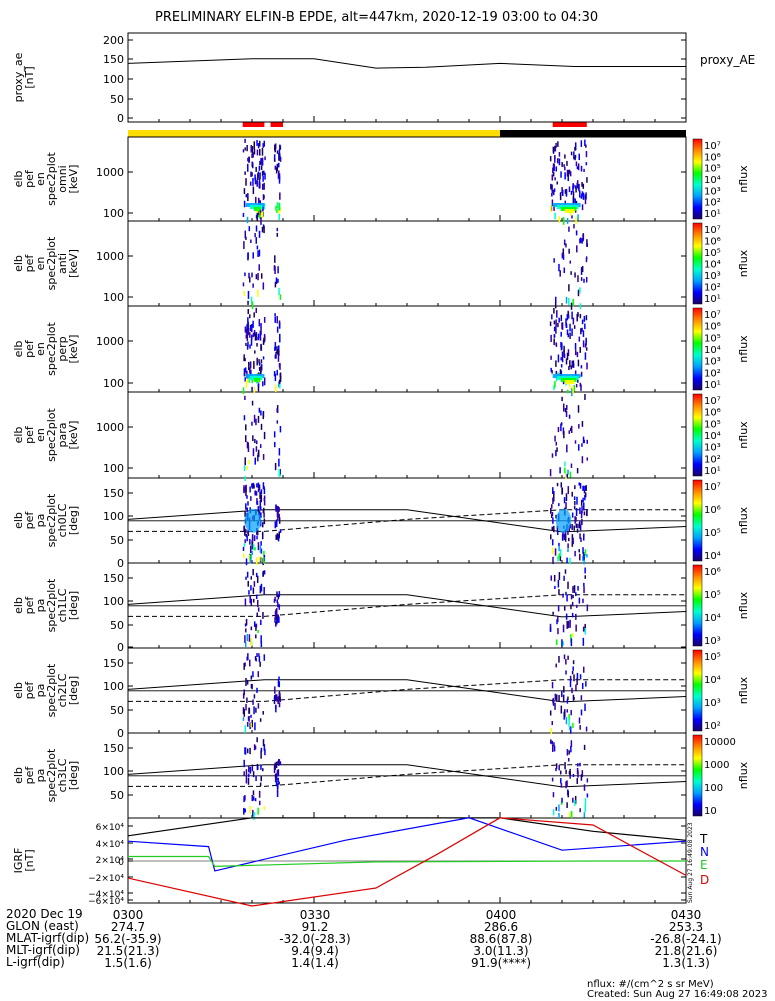 The image size is (775, 1001). Describe the element at coordinates (697, 435) in the screenshot. I see `colorbar-para` at that location.